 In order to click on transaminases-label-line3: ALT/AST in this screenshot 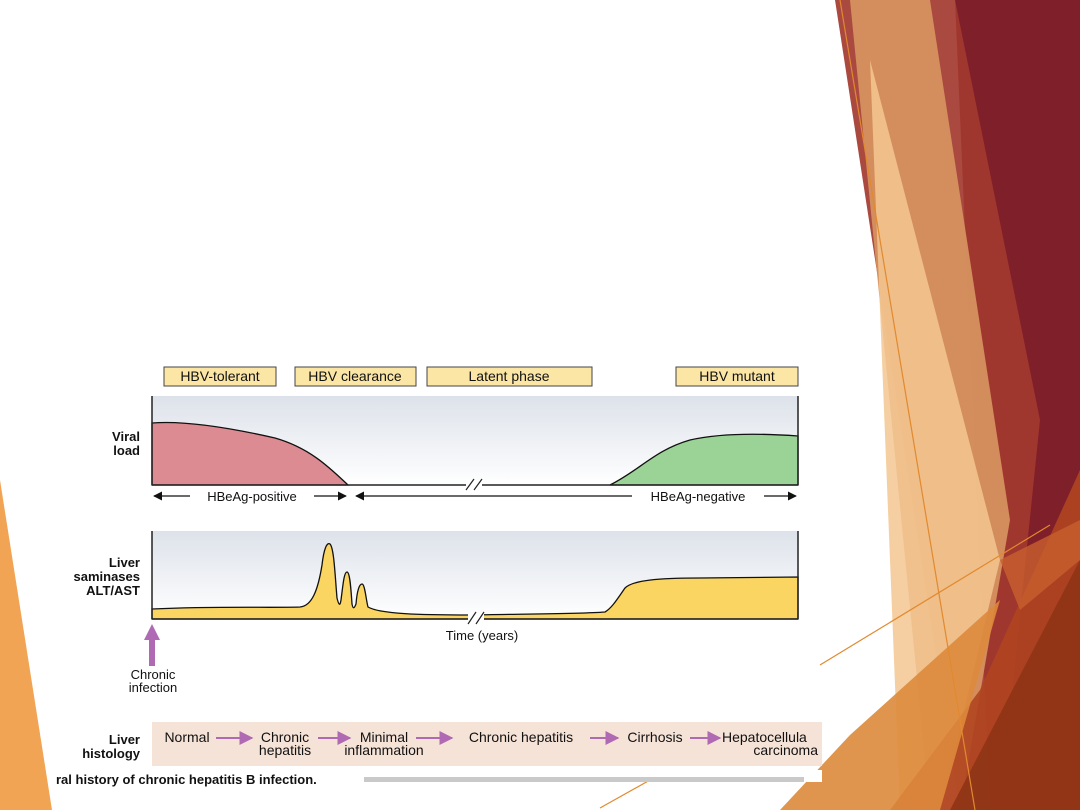, I will do `click(113, 590)`.